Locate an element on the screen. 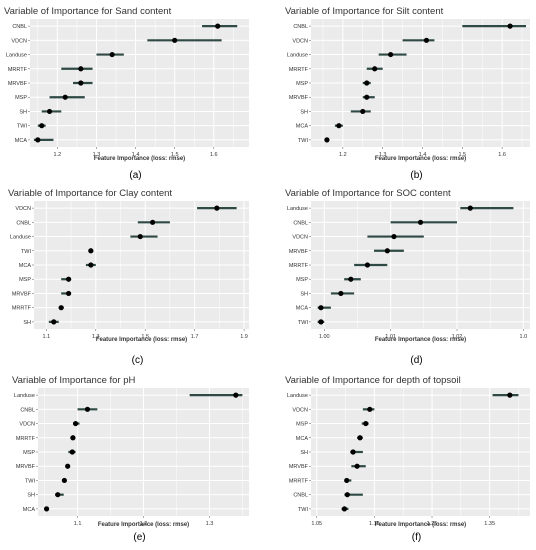  x-tick-label: 1.02 is located at coordinates (457, 337).